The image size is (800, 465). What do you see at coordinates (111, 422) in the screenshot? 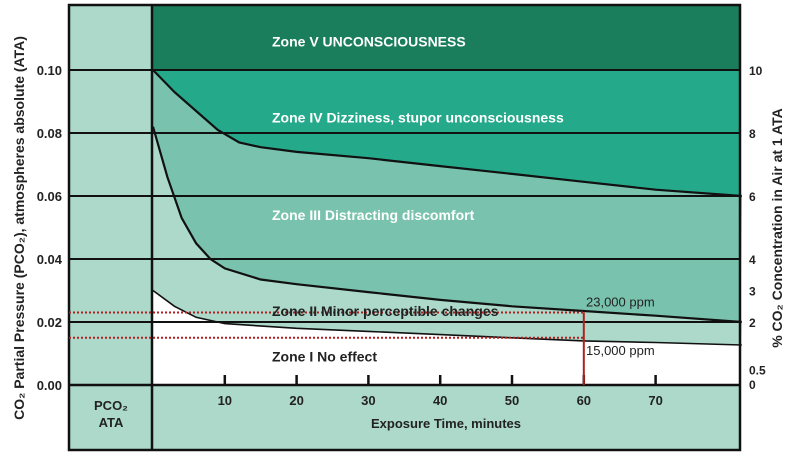
I see `left-column-label: ATA` at bounding box center [111, 422].